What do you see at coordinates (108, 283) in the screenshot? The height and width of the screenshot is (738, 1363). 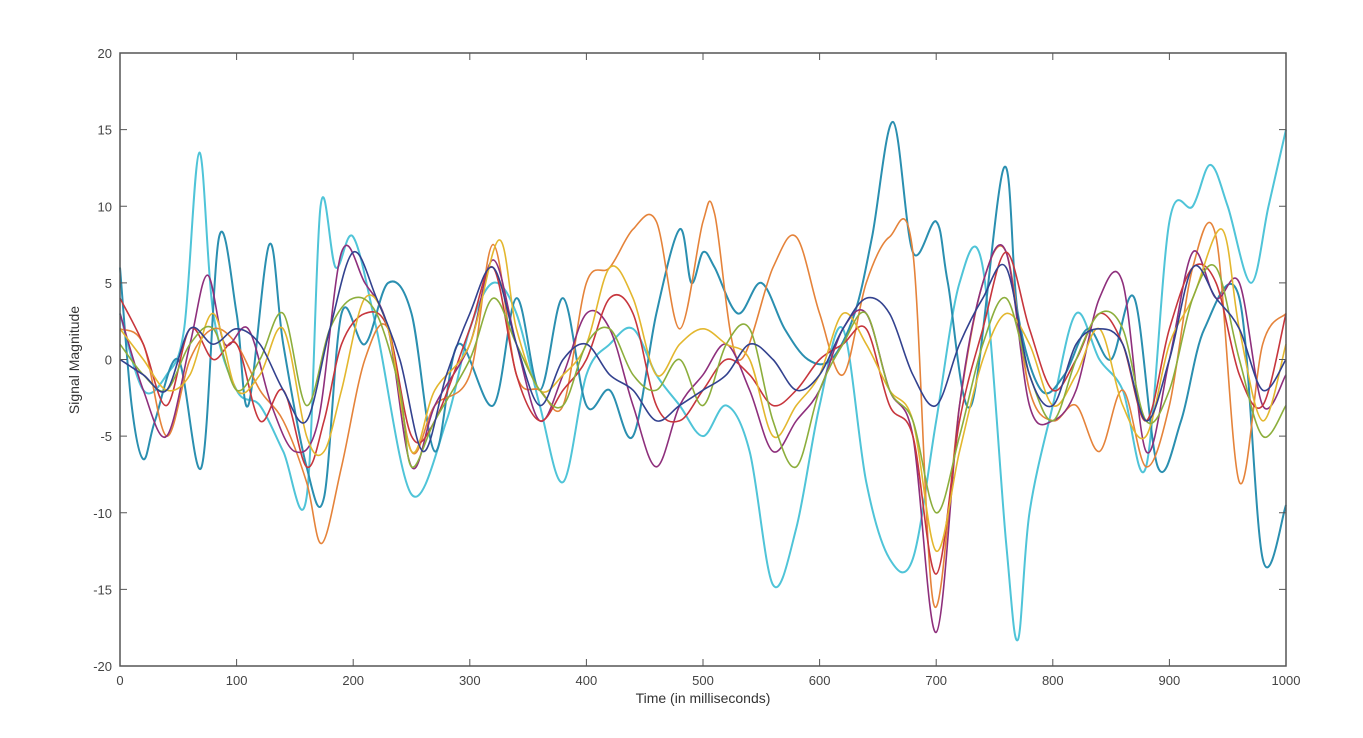 I see `y-tick-label: 5` at bounding box center [108, 283].